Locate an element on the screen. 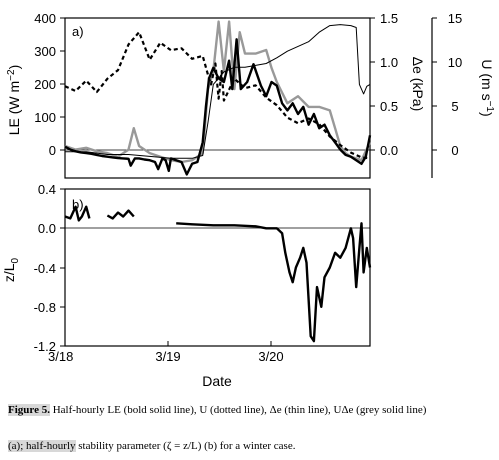 The image size is (499, 460). panel-a-right-axis-u: 0 5 10 15 U (m s−1) is located at coordinates (463, 94).